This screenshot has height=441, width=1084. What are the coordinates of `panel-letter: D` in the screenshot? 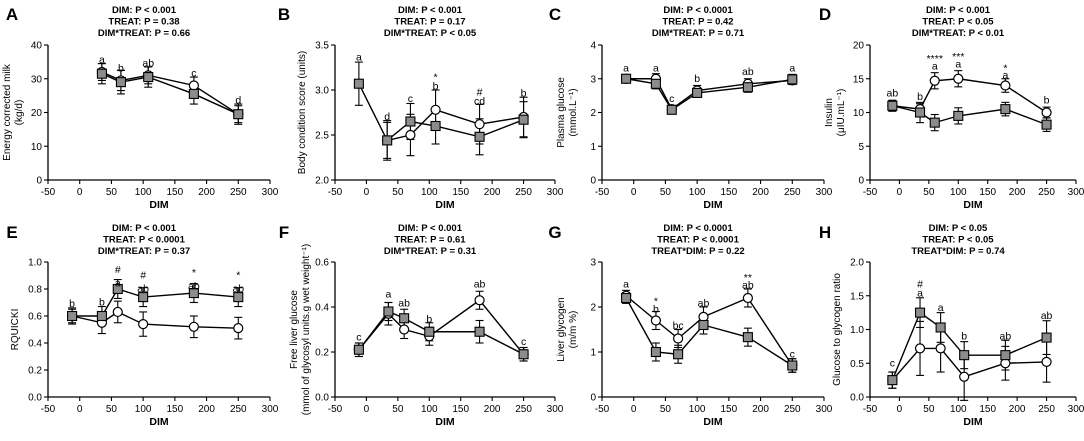 It's located at (825, 14).